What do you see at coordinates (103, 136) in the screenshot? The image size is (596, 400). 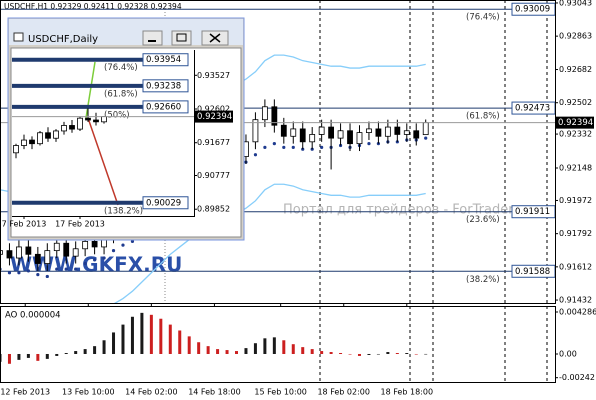 I see `plot-area: (76.4%) (61.8%) (50%) (138.2%)` at bounding box center [103, 136].